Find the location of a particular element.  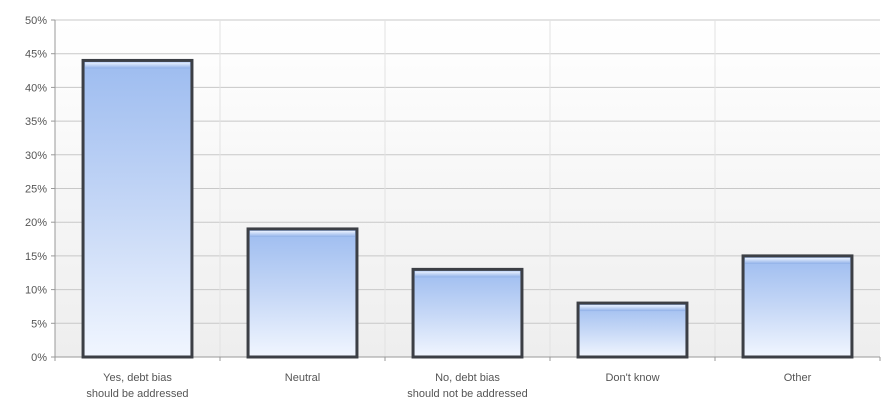

y-tick-label: 10% is located at coordinates (36, 291).